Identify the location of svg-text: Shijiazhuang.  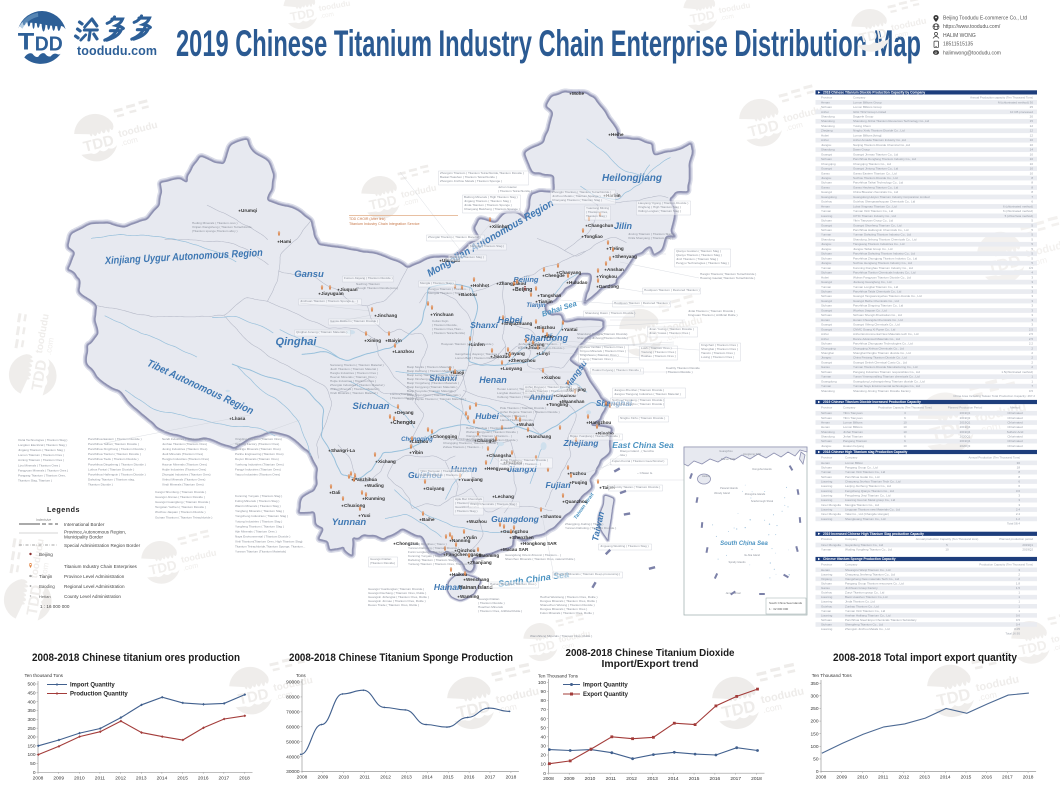
(518, 323).